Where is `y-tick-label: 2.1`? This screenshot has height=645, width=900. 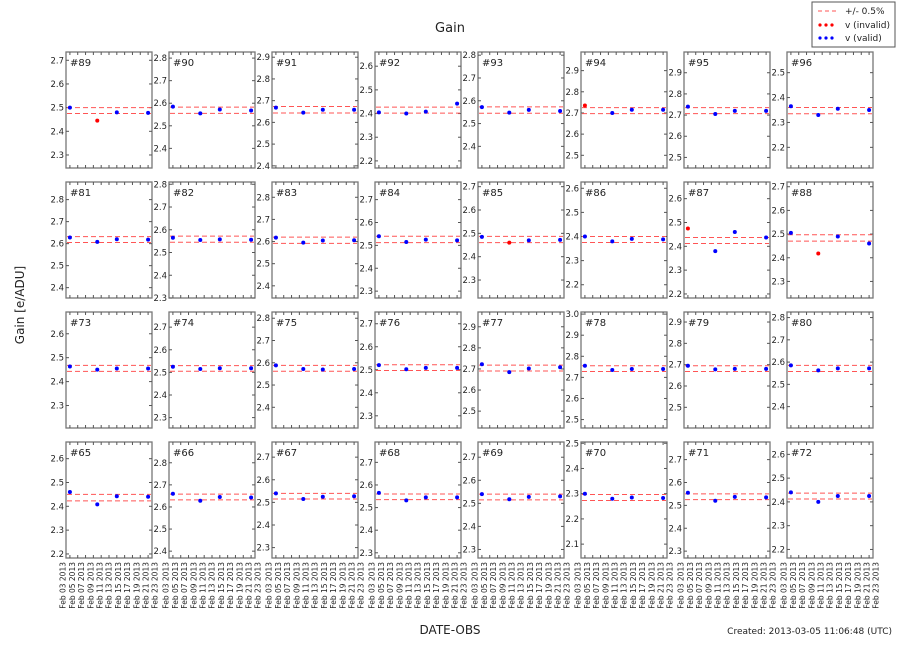
y-tick-label: 2.1 is located at coordinates (572, 545).